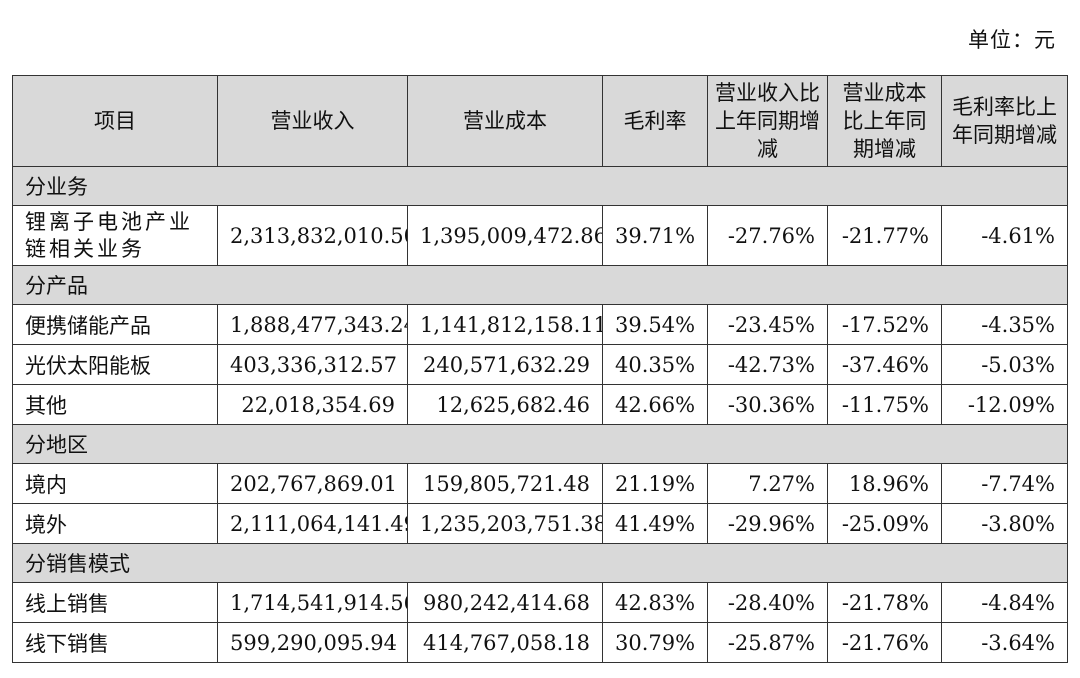  I want to click on section-title: 分销售模式, so click(540, 563).